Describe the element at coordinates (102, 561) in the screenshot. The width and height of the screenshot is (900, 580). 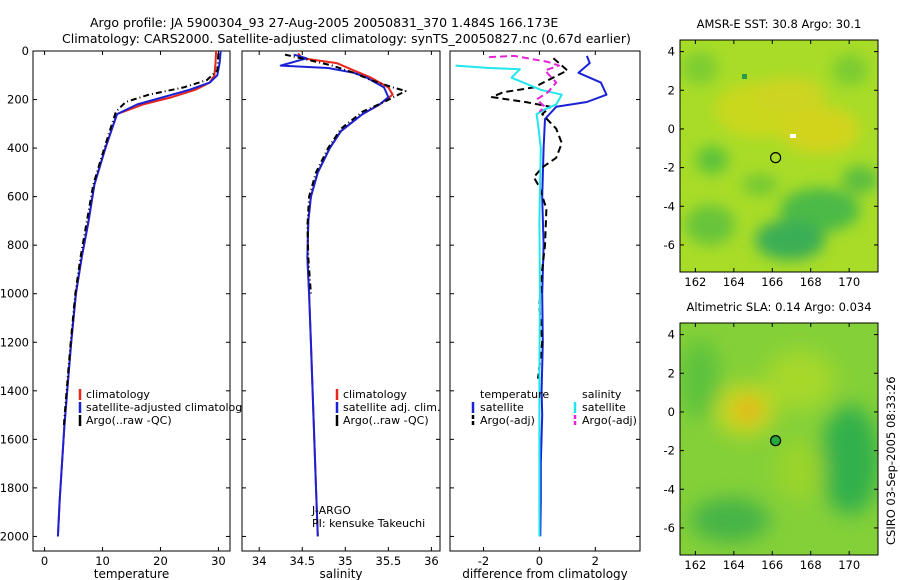
I see `x-tick-label: 10` at that location.